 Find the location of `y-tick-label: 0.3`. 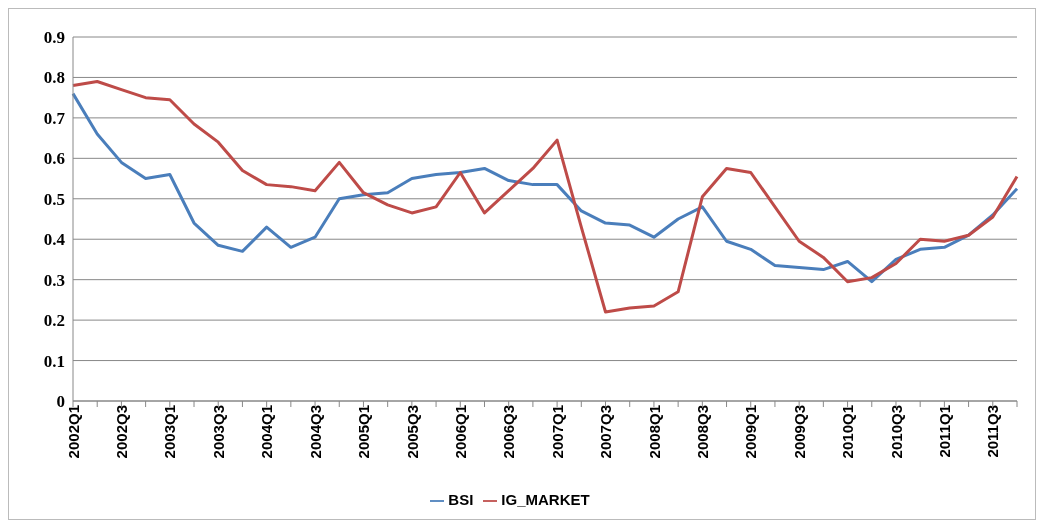

y-tick-label: 0.3 is located at coordinates (54, 280).